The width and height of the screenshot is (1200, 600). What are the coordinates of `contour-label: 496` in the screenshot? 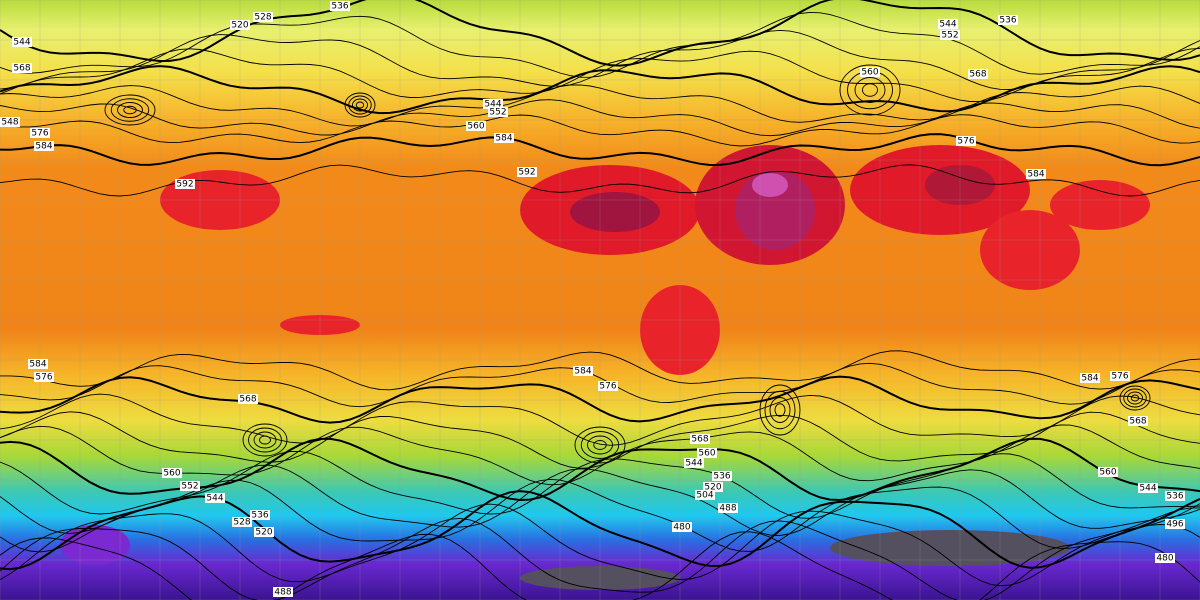 It's located at (1174, 525).